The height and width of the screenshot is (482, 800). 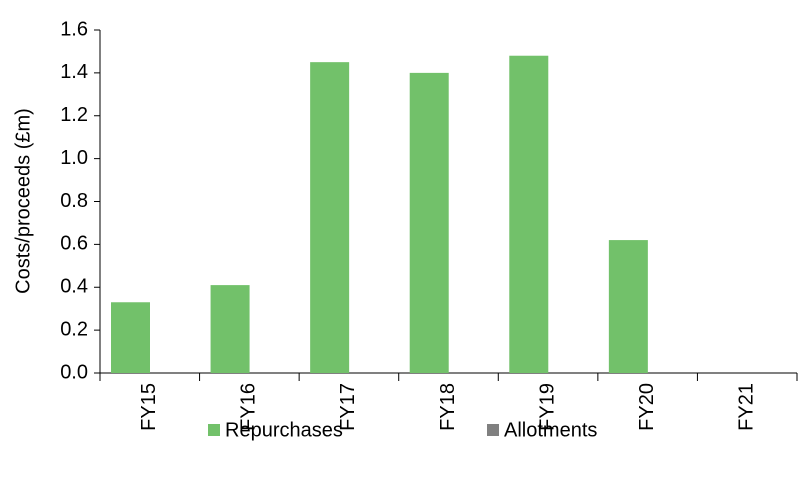 I want to click on x-tick-label: FY19, so click(x=547, y=407).